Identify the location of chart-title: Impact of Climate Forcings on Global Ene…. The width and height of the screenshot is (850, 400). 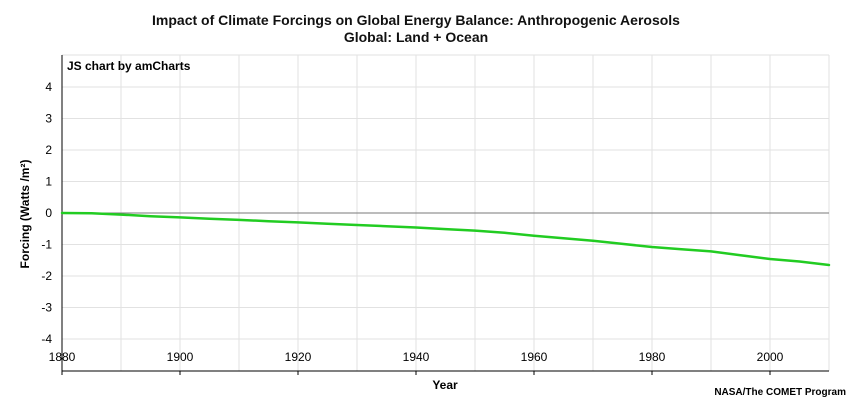
(416, 20).